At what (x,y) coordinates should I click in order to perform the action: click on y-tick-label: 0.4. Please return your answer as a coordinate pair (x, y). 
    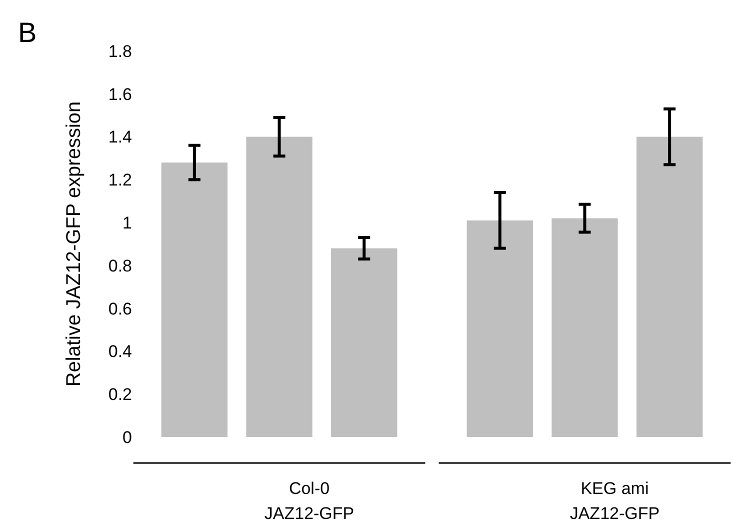
    Looking at the image, I should click on (120, 352).